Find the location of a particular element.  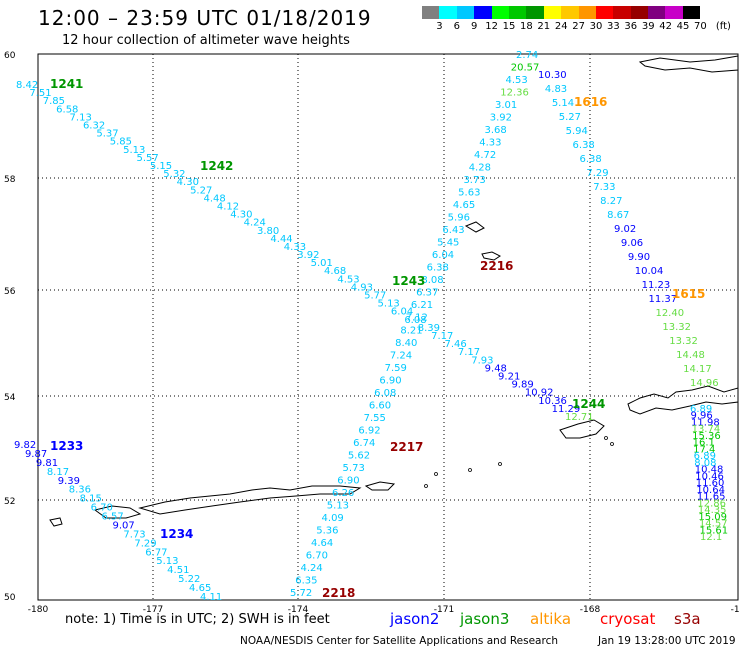

track-1241-value: 5.77 is located at coordinates (375, 296).